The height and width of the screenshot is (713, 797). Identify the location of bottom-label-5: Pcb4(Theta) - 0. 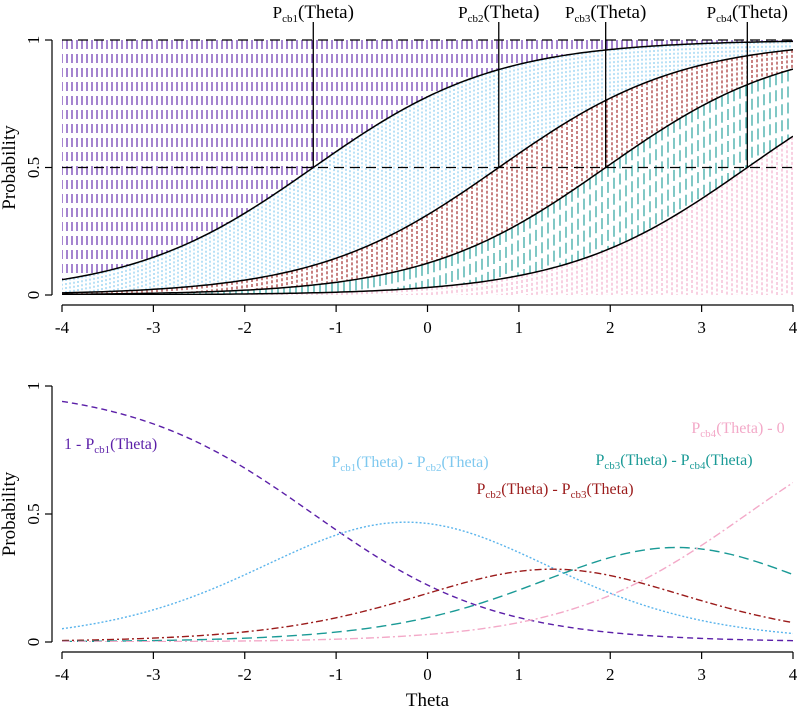
(737, 430).